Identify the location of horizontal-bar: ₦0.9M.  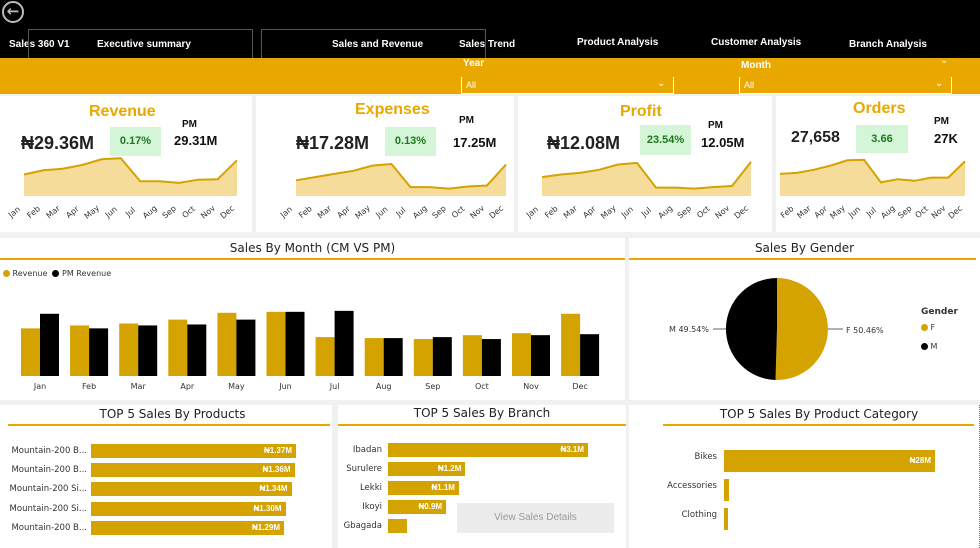
(417, 507).